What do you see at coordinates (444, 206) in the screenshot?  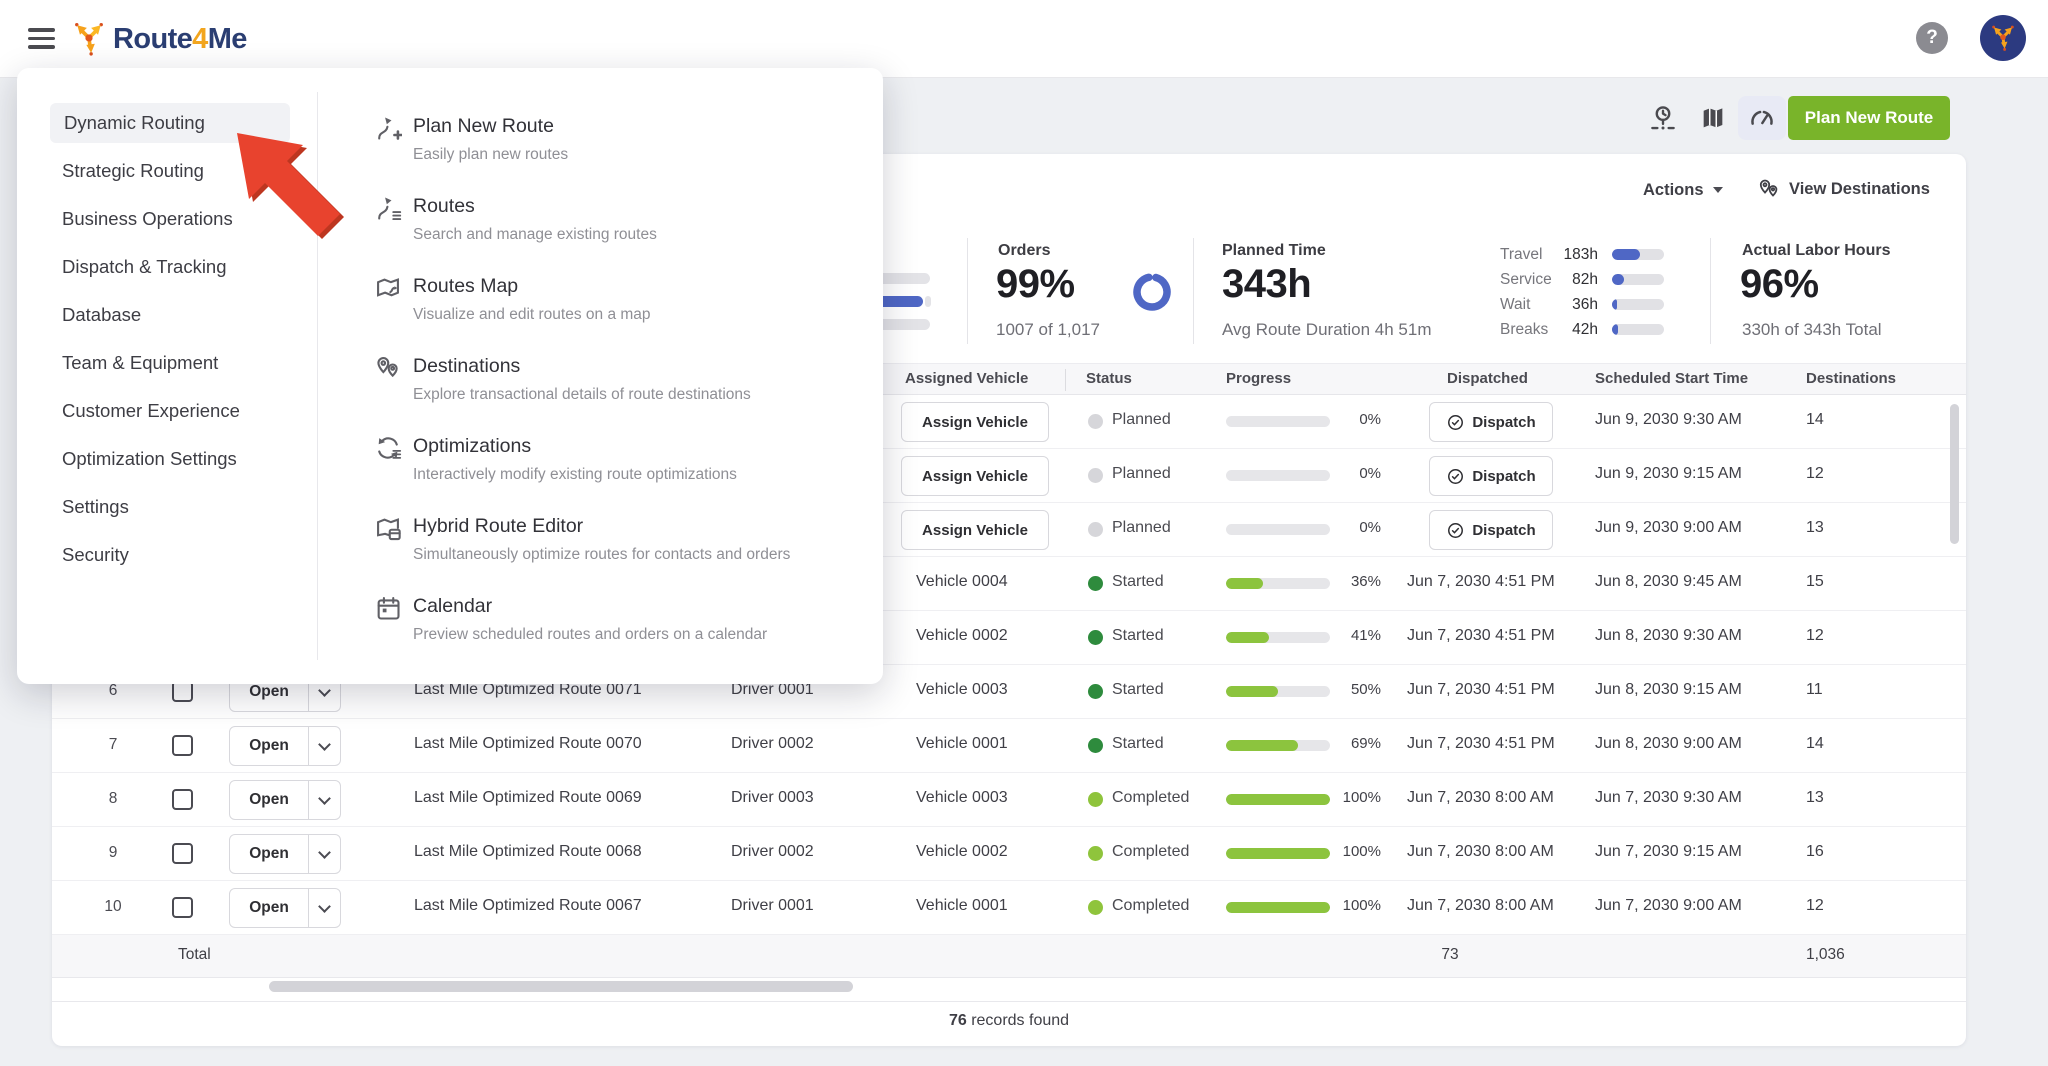 I see `menu-link-routes: Routes` at bounding box center [444, 206].